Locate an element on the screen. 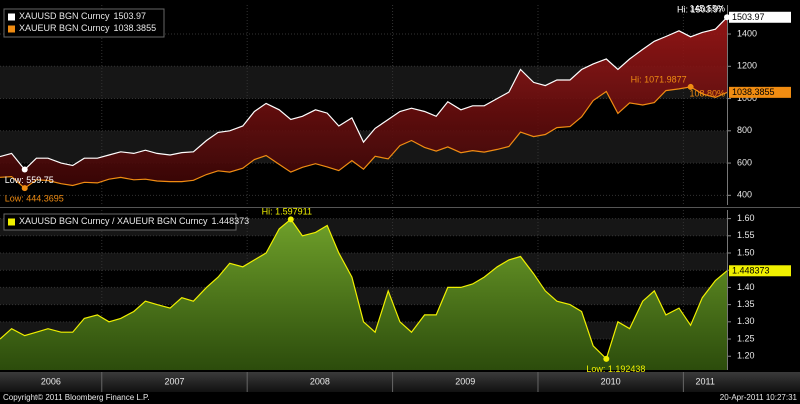  y-tick-label: 1.25 is located at coordinates (746, 338).